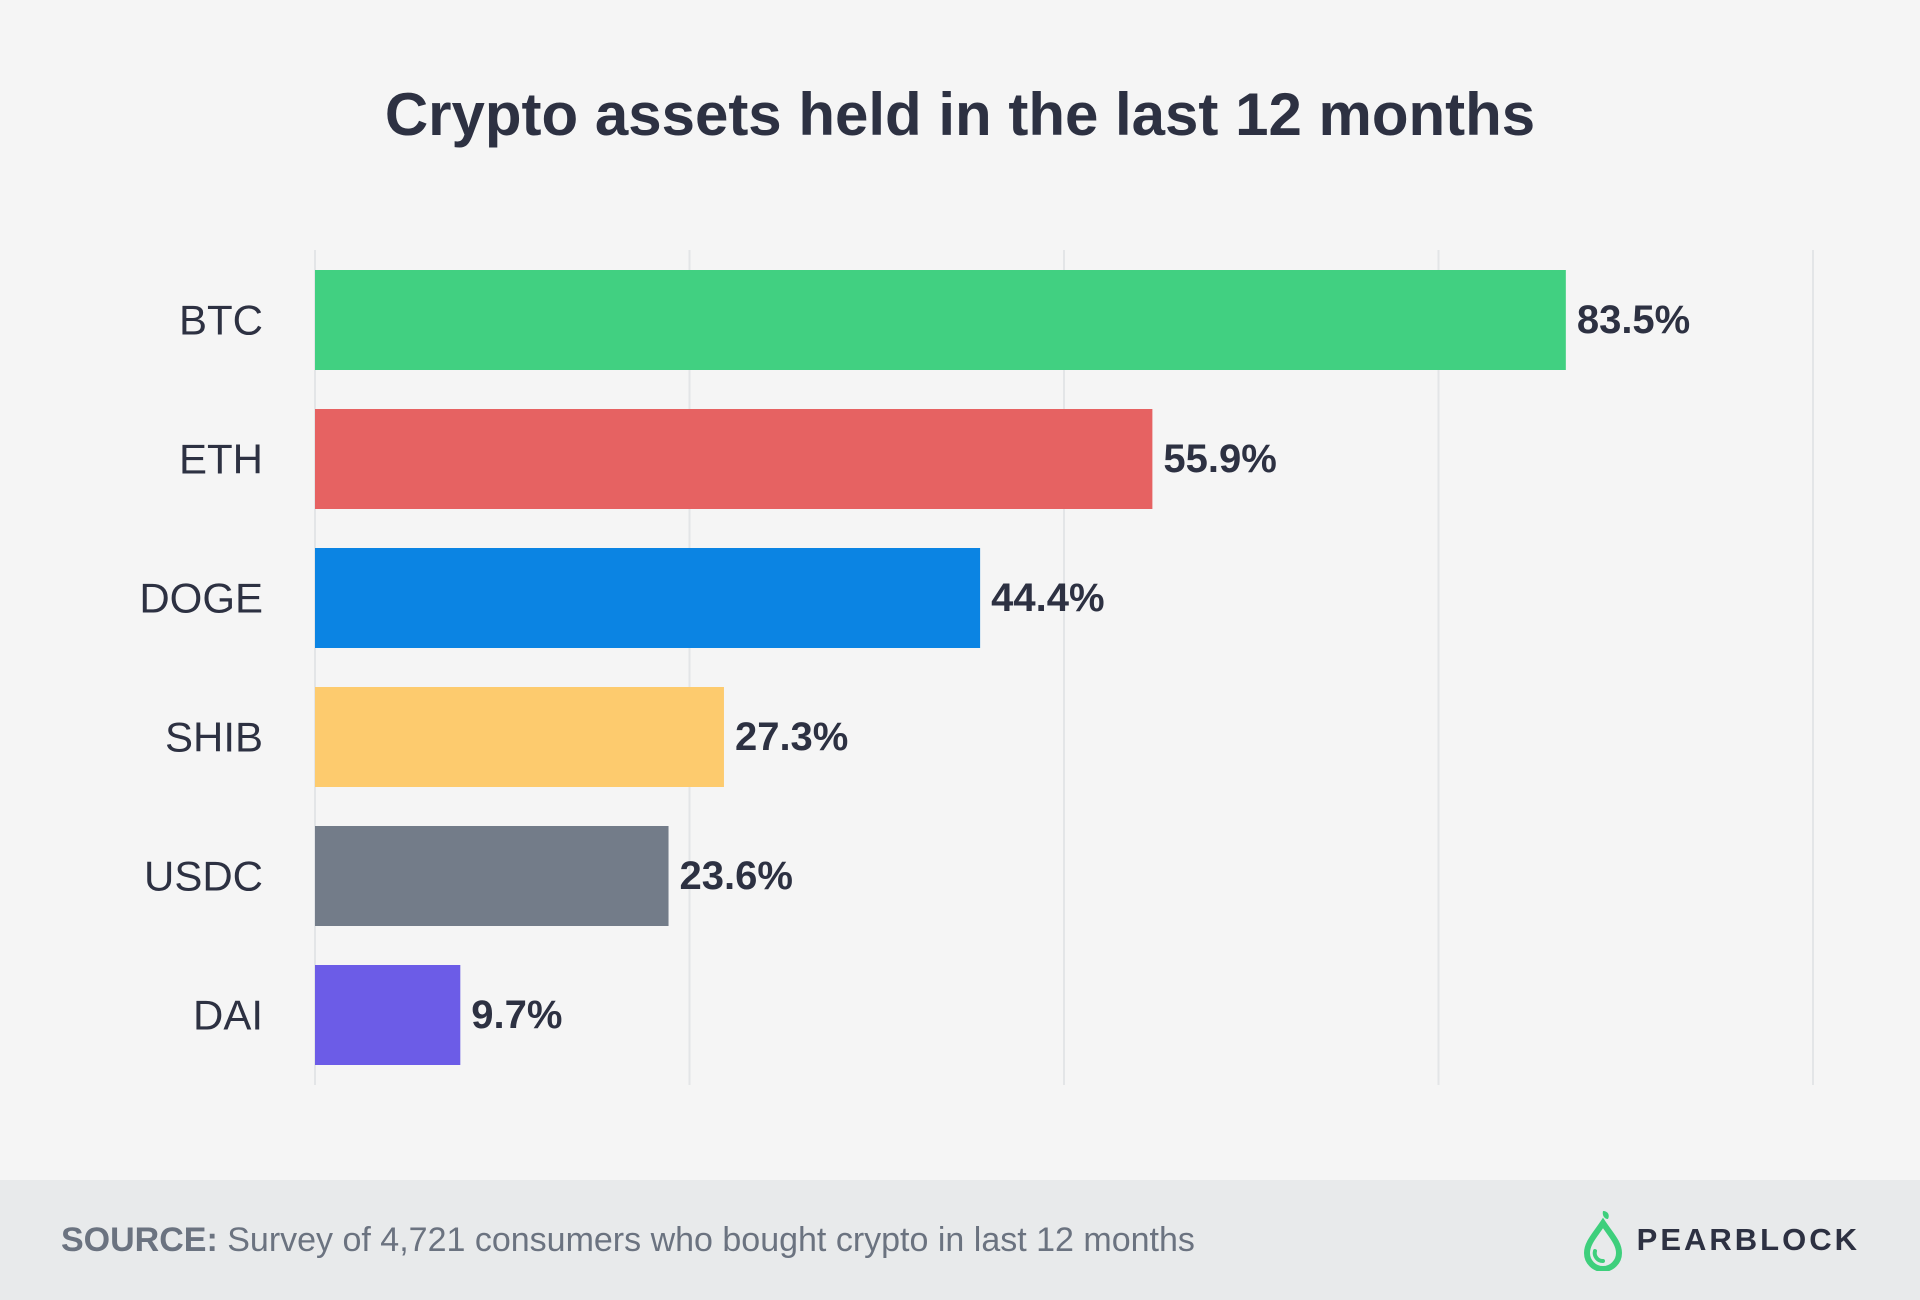 The width and height of the screenshot is (1920, 1300). Describe the element at coordinates (1602, 1241) in the screenshot. I see `pear-drop-icon` at that location.